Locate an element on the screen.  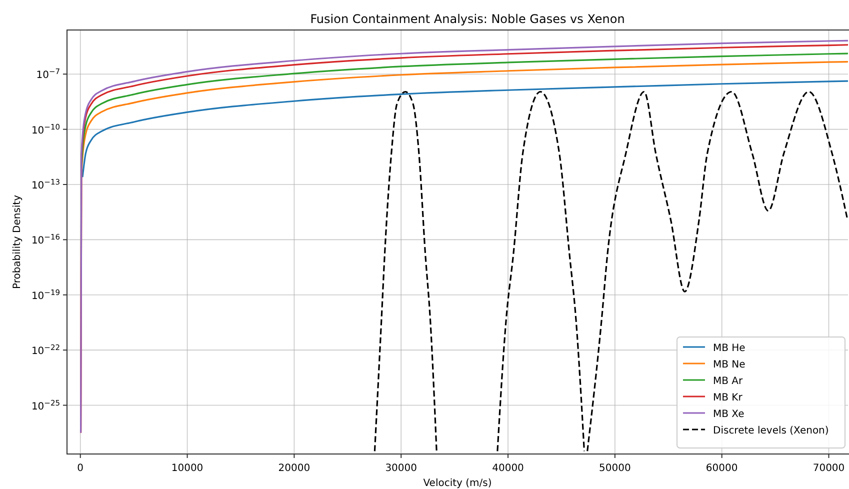
x-tick-label: 40000 is located at coordinates (508, 468).